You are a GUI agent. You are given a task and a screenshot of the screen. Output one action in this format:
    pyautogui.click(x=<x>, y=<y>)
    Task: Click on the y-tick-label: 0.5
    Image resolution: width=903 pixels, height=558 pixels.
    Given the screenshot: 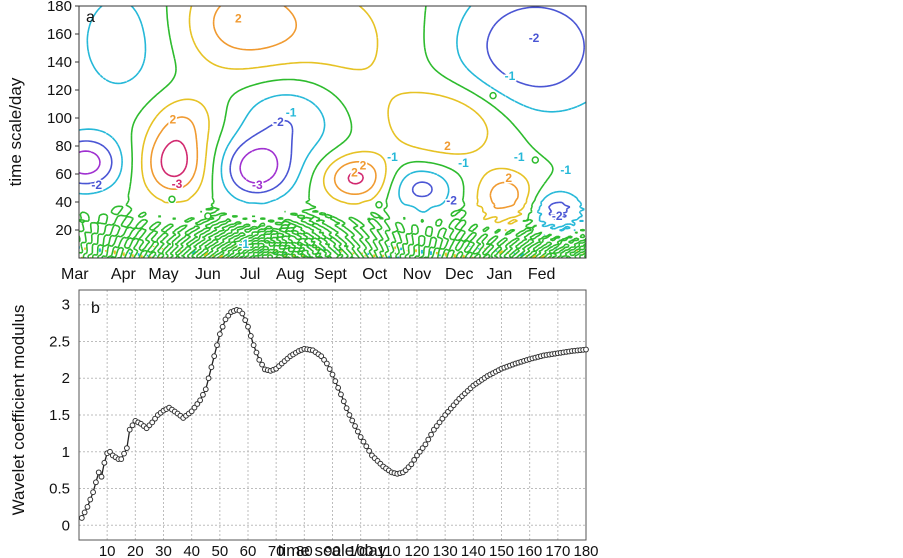 What is the action you would take?
    pyautogui.click(x=59, y=489)
    